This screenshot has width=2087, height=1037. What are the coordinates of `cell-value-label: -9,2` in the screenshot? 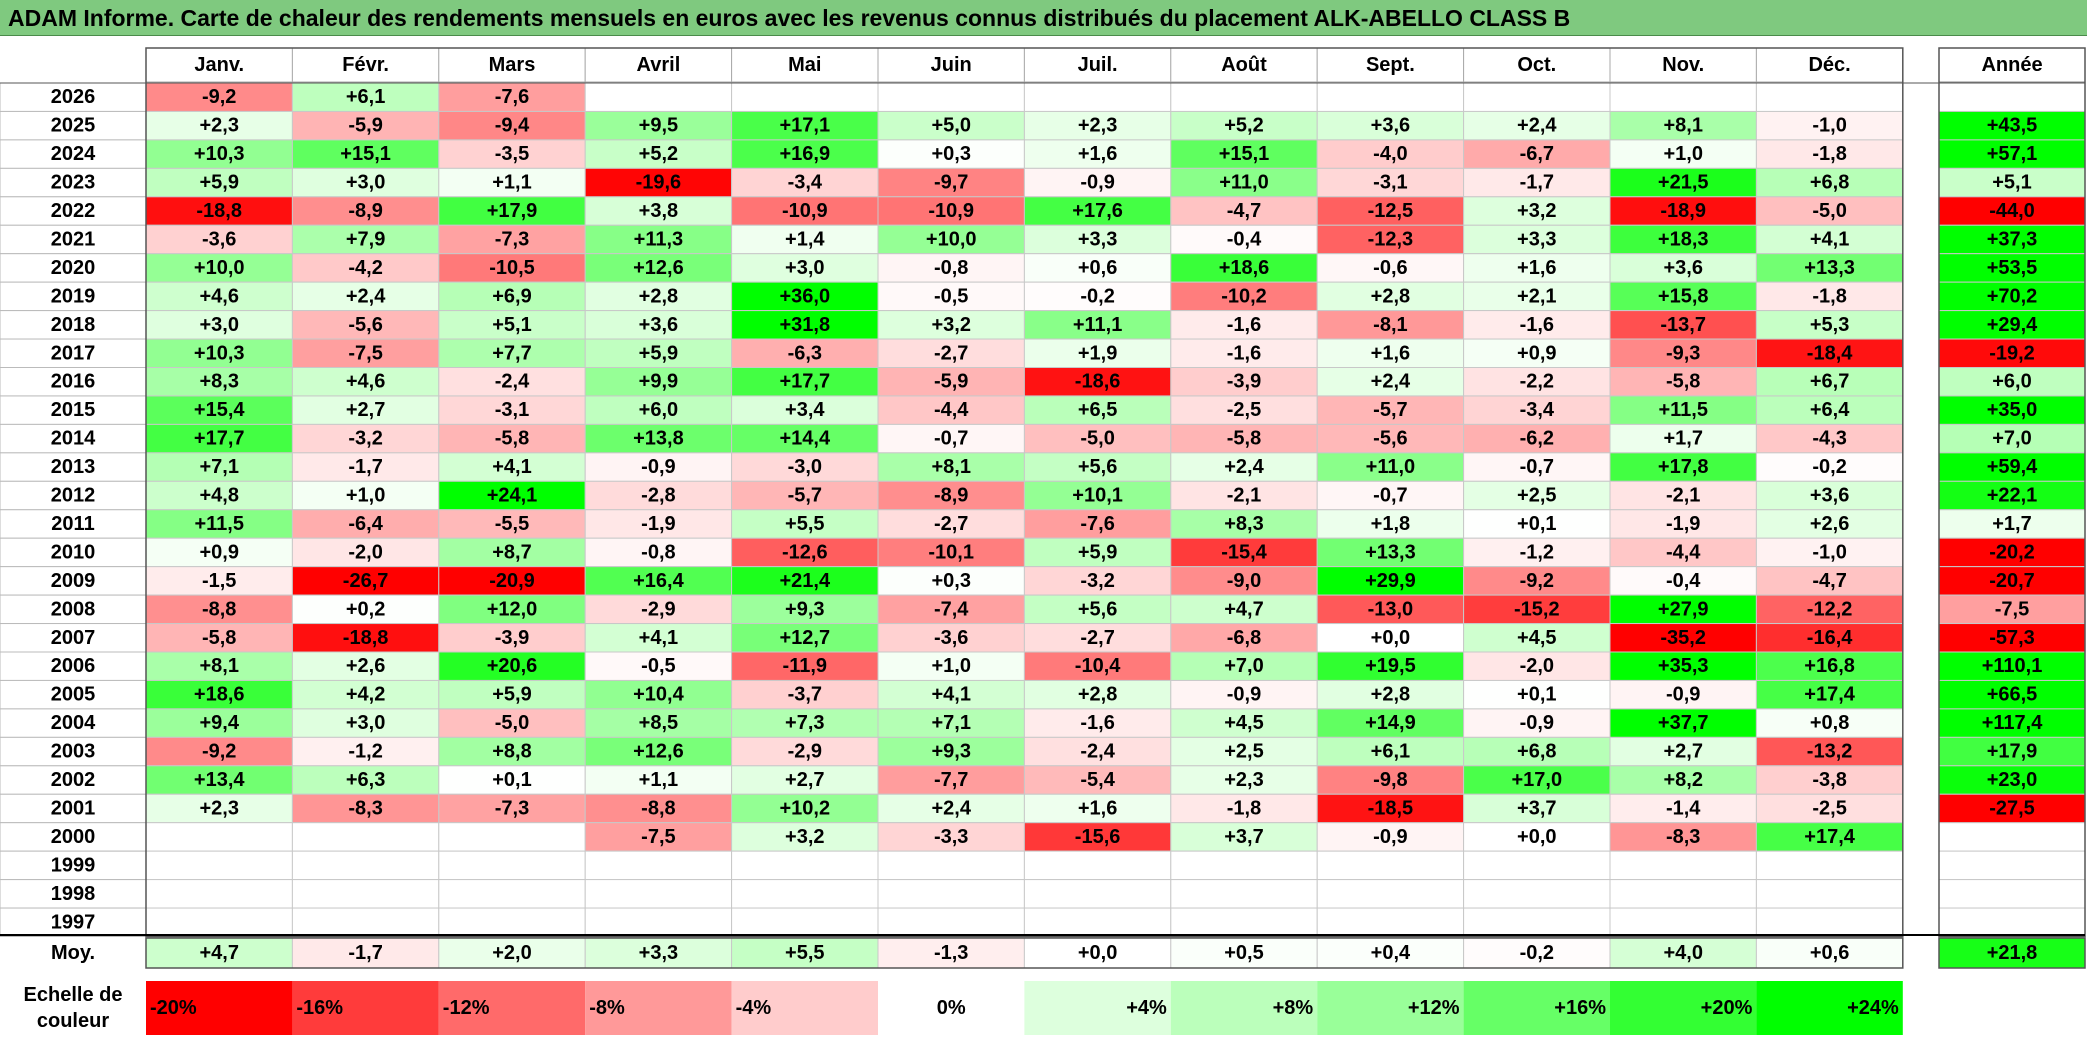 It's located at (219, 97).